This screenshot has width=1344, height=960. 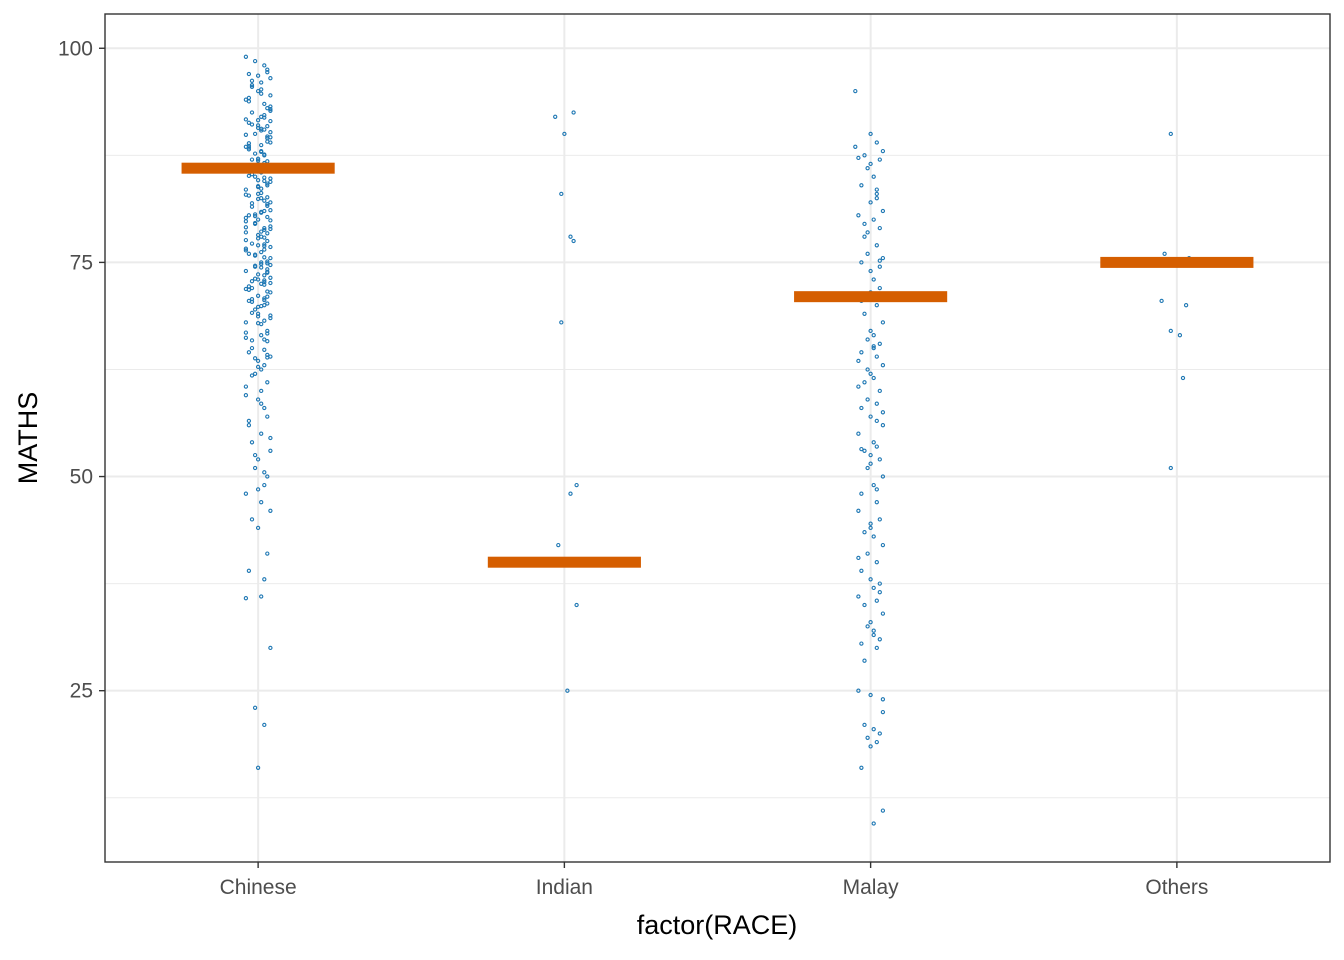 I want to click on y-tick-label: 100, so click(x=75, y=48).